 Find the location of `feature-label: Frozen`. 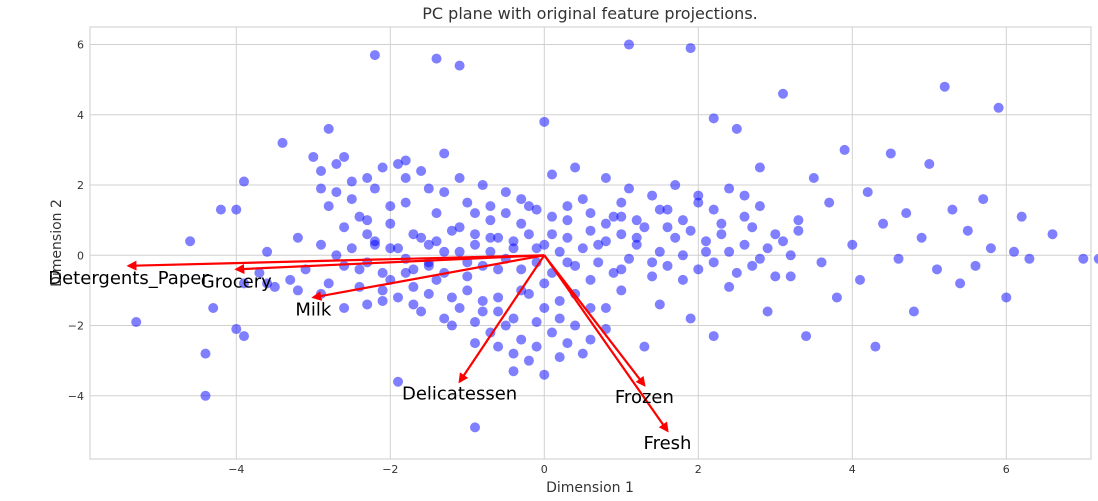

feature-label: Frozen is located at coordinates (644, 397).